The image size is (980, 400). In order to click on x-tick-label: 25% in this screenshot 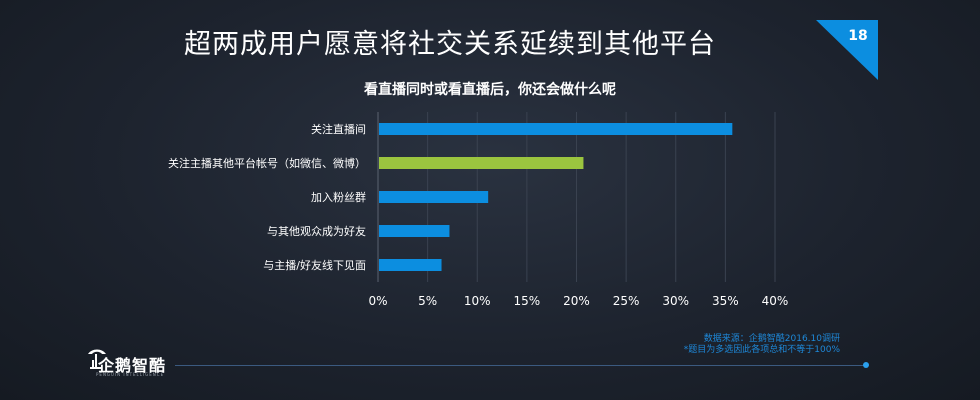, I will do `click(626, 301)`.